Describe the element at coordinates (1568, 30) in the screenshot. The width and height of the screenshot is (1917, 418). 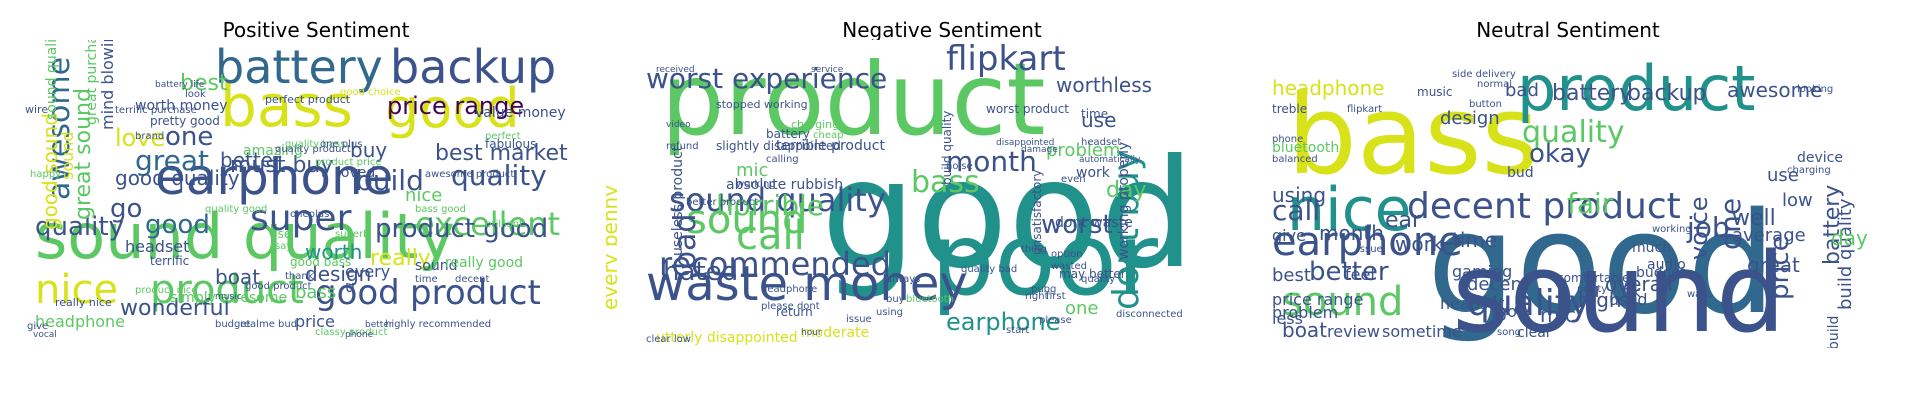
I see `panel-title-neutral: Neutral Sentiment` at that location.